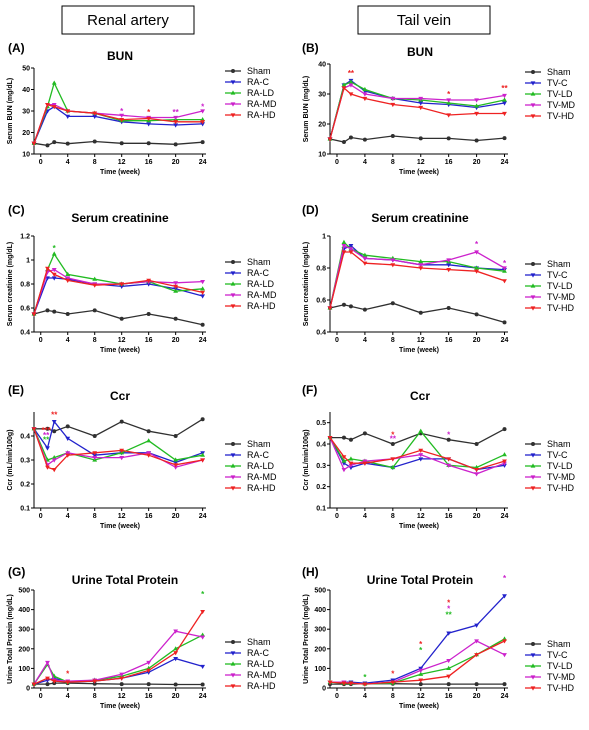 This screenshot has width=589, height=730. What do you see at coordinates (477, 516) in the screenshot?
I see `x-tick-label: 20` at bounding box center [477, 516].